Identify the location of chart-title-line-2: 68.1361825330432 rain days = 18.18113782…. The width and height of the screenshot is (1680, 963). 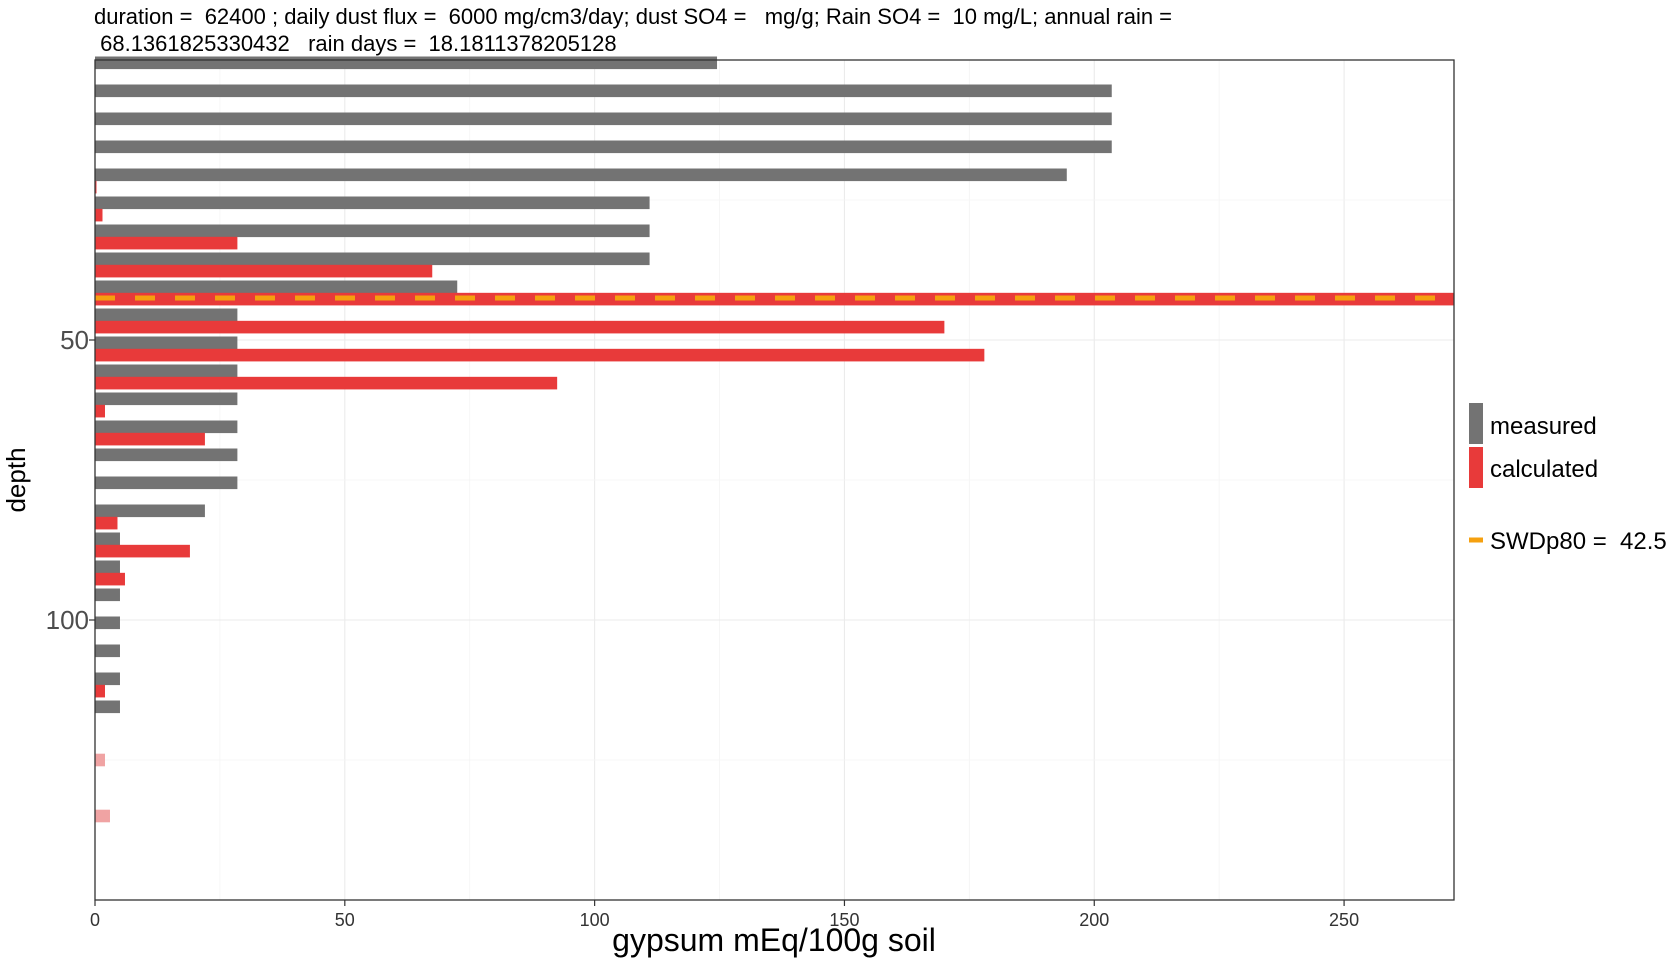
(355, 43).